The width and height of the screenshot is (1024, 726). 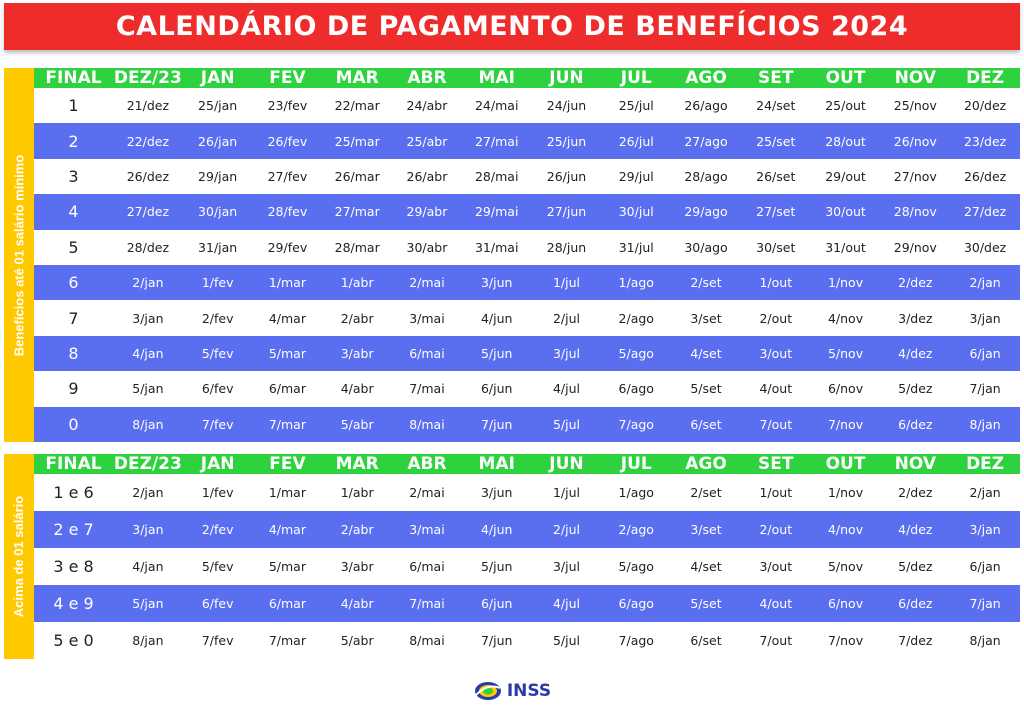 I want to click on payment-date-cell: 1/fev, so click(x=217, y=492).